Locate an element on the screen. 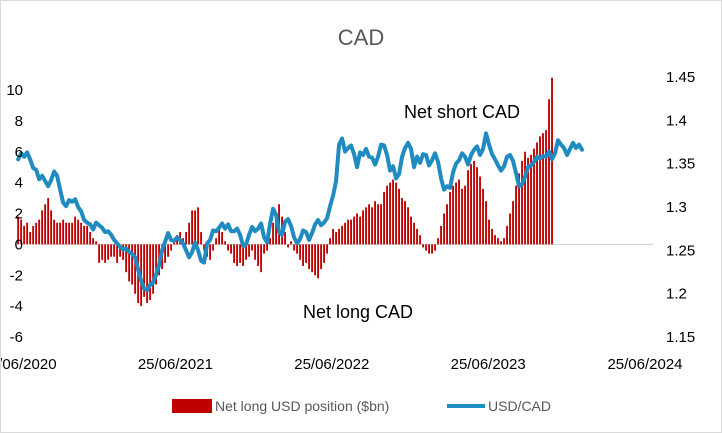 Image resolution: width=722 pixels, height=433 pixels. y-left-tick-label: -2 is located at coordinates (16, 275).